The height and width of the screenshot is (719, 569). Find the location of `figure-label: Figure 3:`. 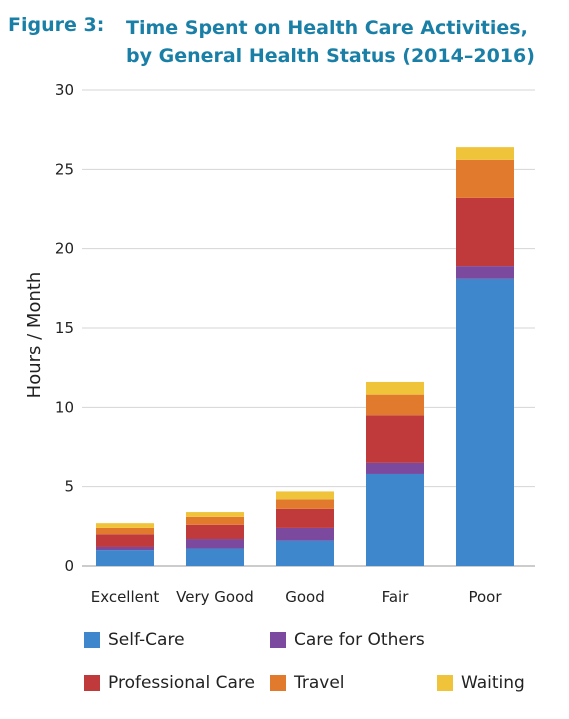

figure-label: Figure 3: is located at coordinates (56, 25).